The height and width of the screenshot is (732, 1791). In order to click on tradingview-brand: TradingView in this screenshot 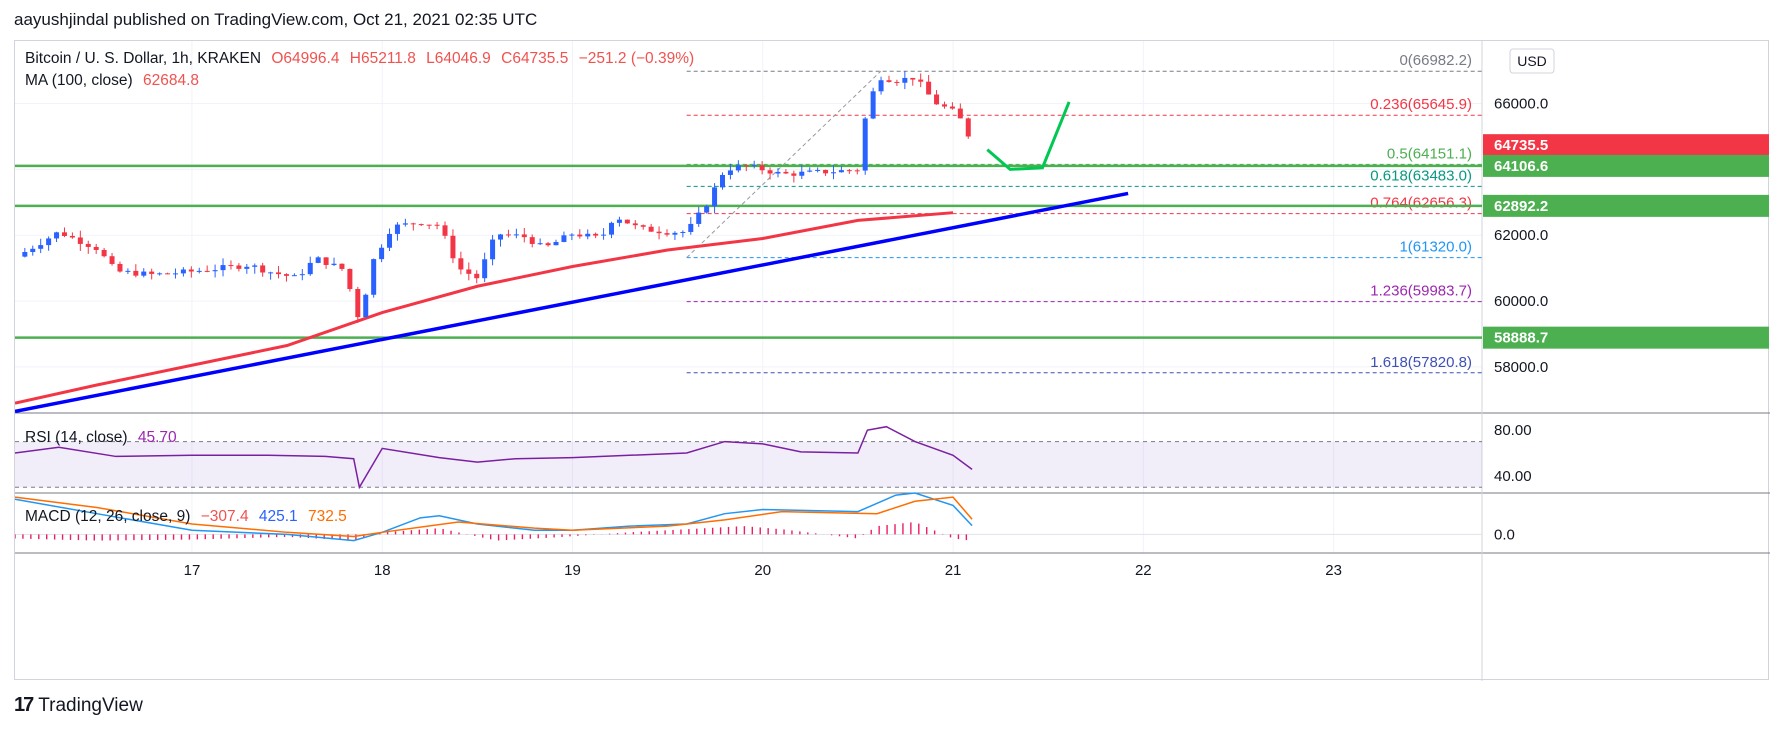, I will do `click(90, 705)`.